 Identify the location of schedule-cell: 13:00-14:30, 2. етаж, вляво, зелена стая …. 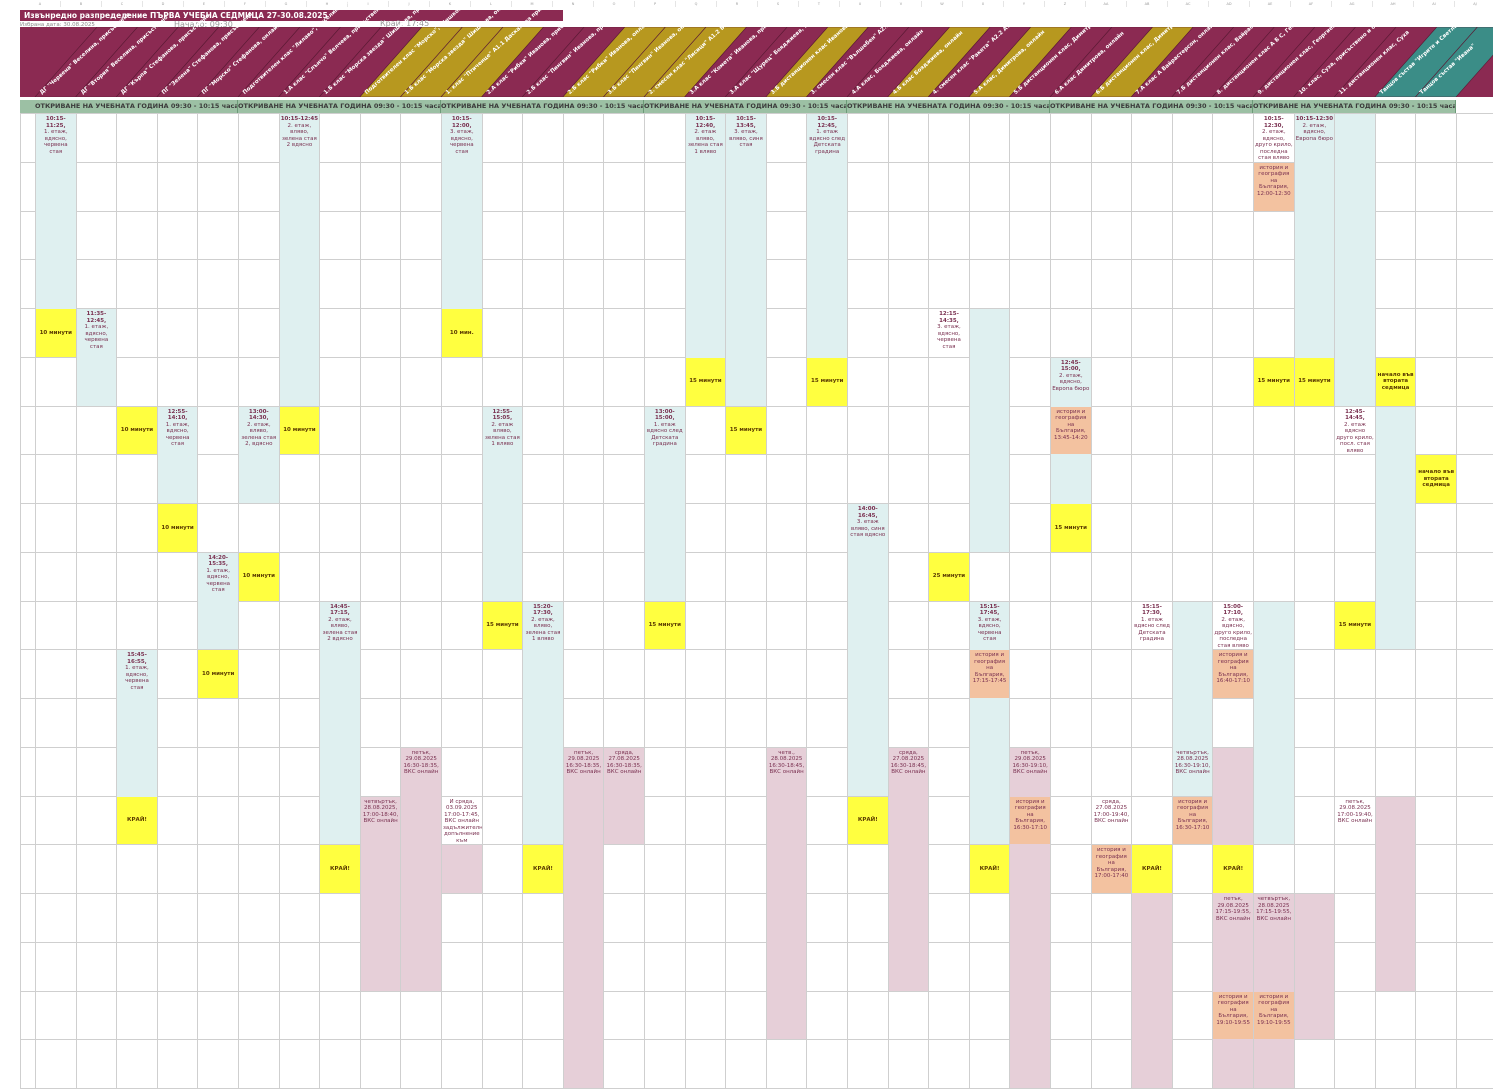
(259, 431).